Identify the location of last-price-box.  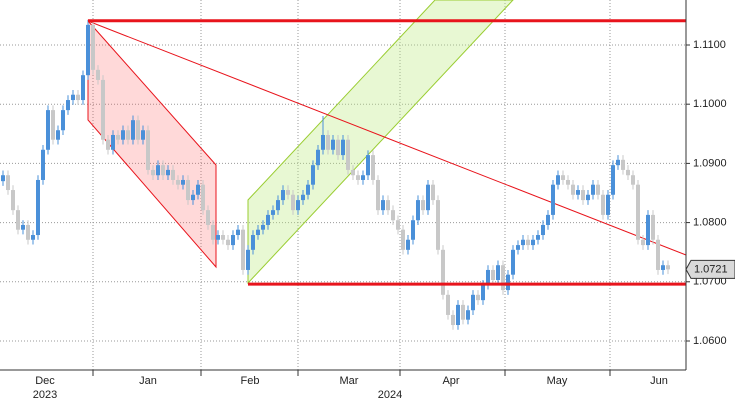
(710, 269).